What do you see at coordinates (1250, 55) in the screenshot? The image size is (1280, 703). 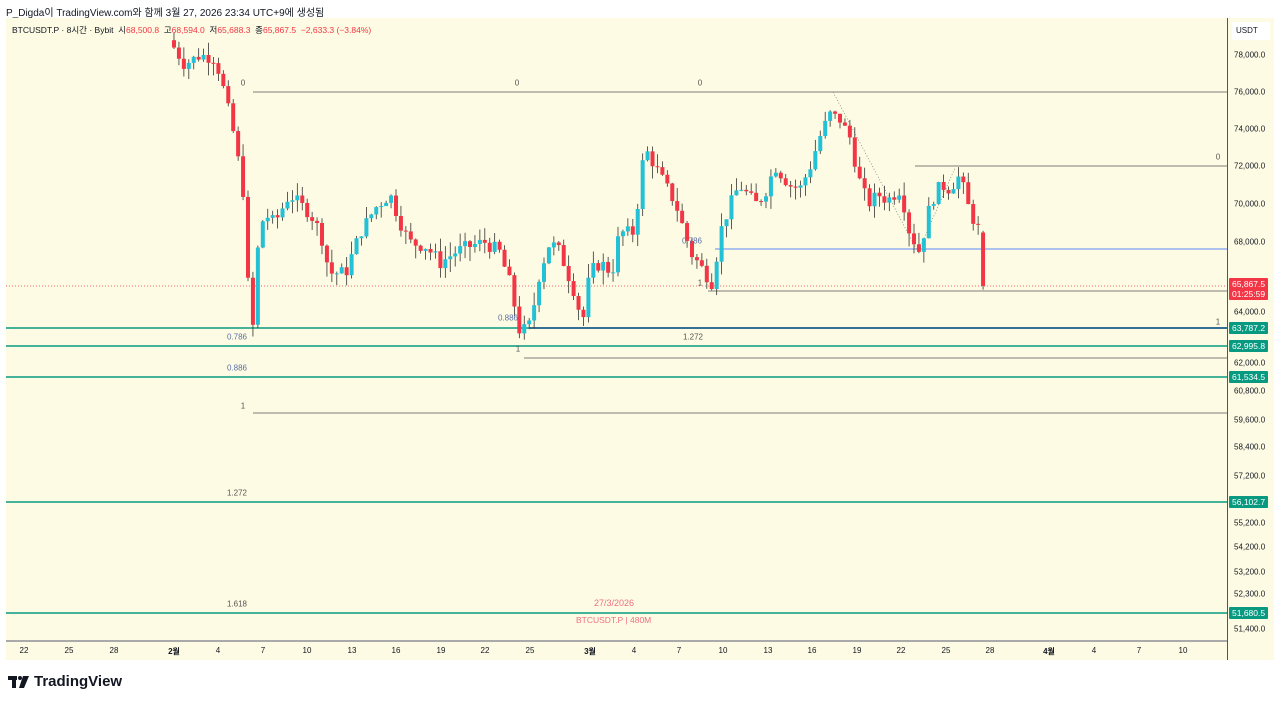 I see `price-tick: 78,000.0` at bounding box center [1250, 55].